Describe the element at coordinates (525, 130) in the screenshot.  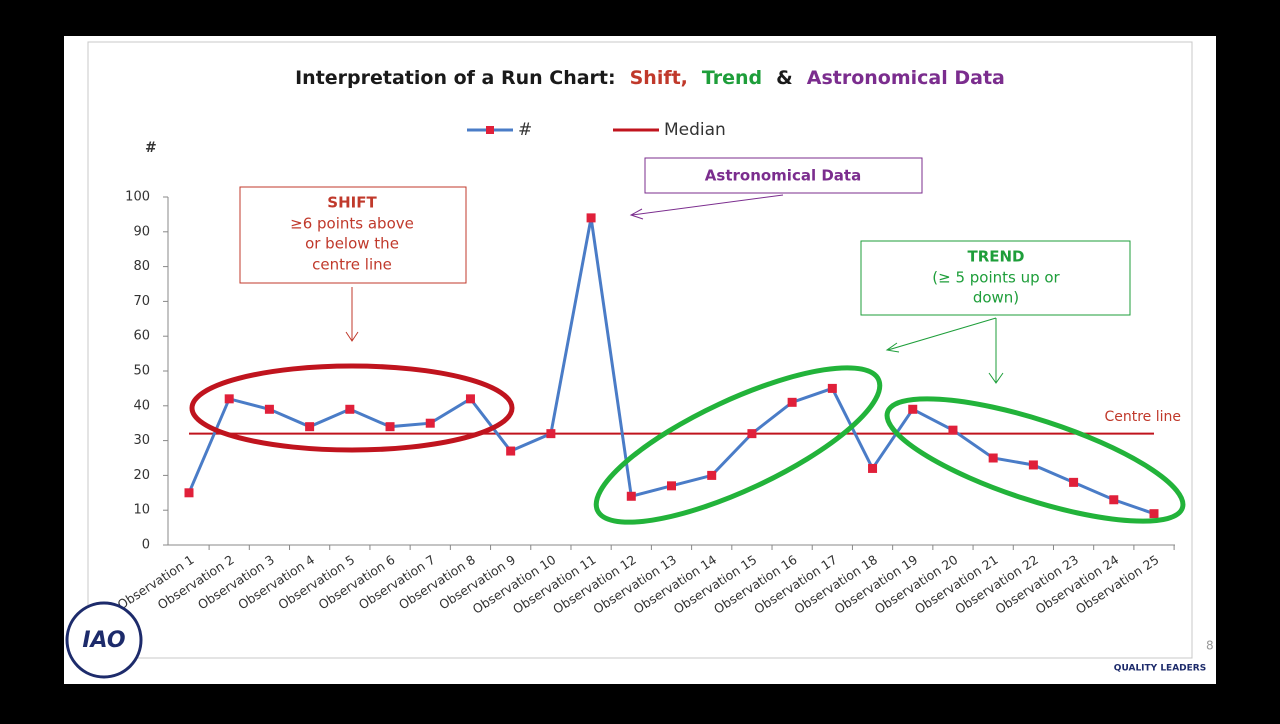
I see `legend-label: #` at that location.